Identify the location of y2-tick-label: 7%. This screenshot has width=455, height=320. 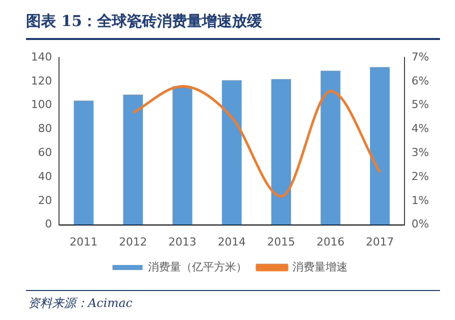
(420, 57).